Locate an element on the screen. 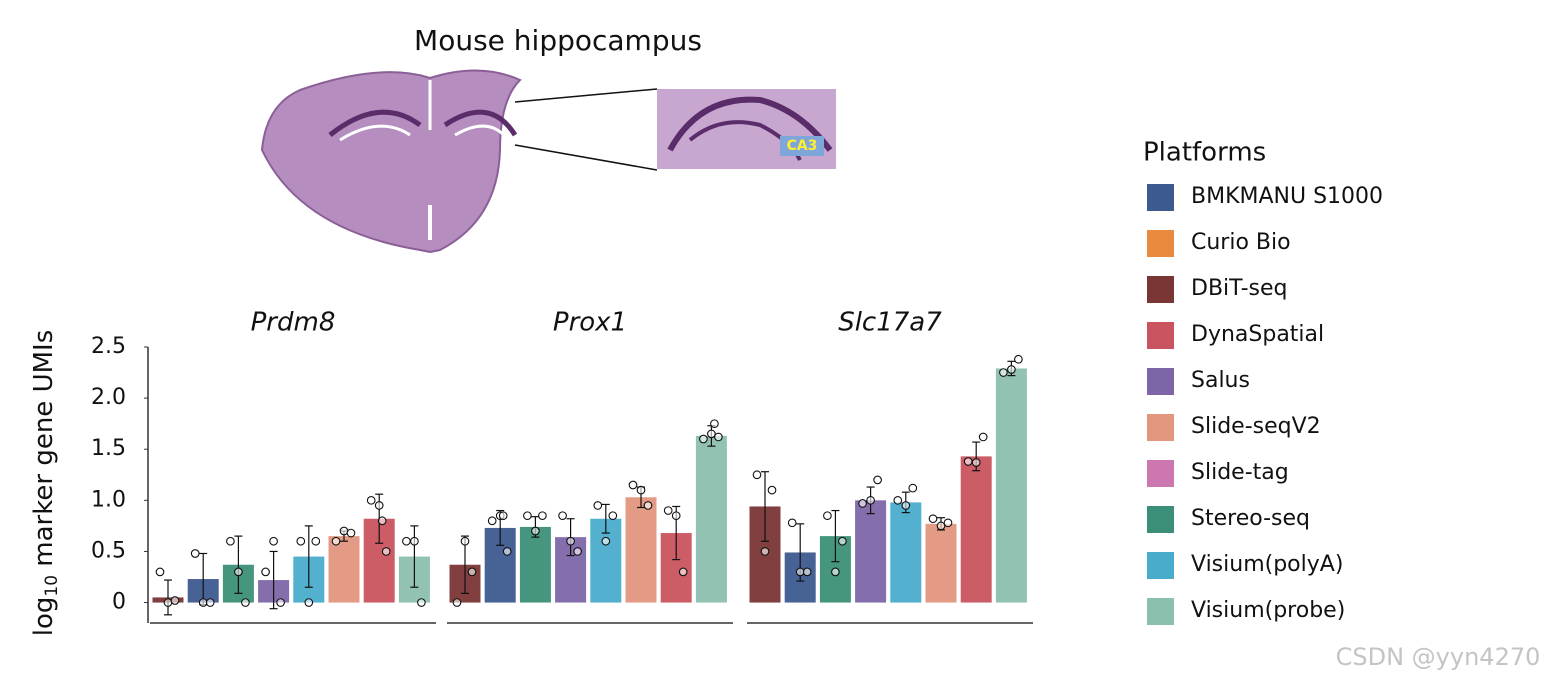  legend-label: Slide-tag is located at coordinates (1240, 472).